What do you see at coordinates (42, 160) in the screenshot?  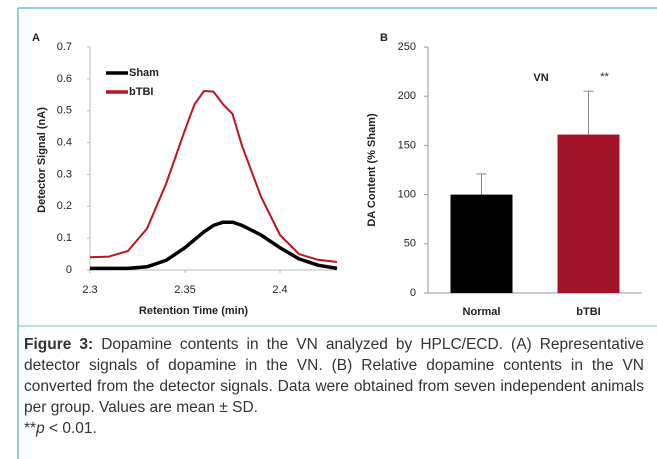 I see `y-axis-label: Detector Signal (nA)` at bounding box center [42, 160].